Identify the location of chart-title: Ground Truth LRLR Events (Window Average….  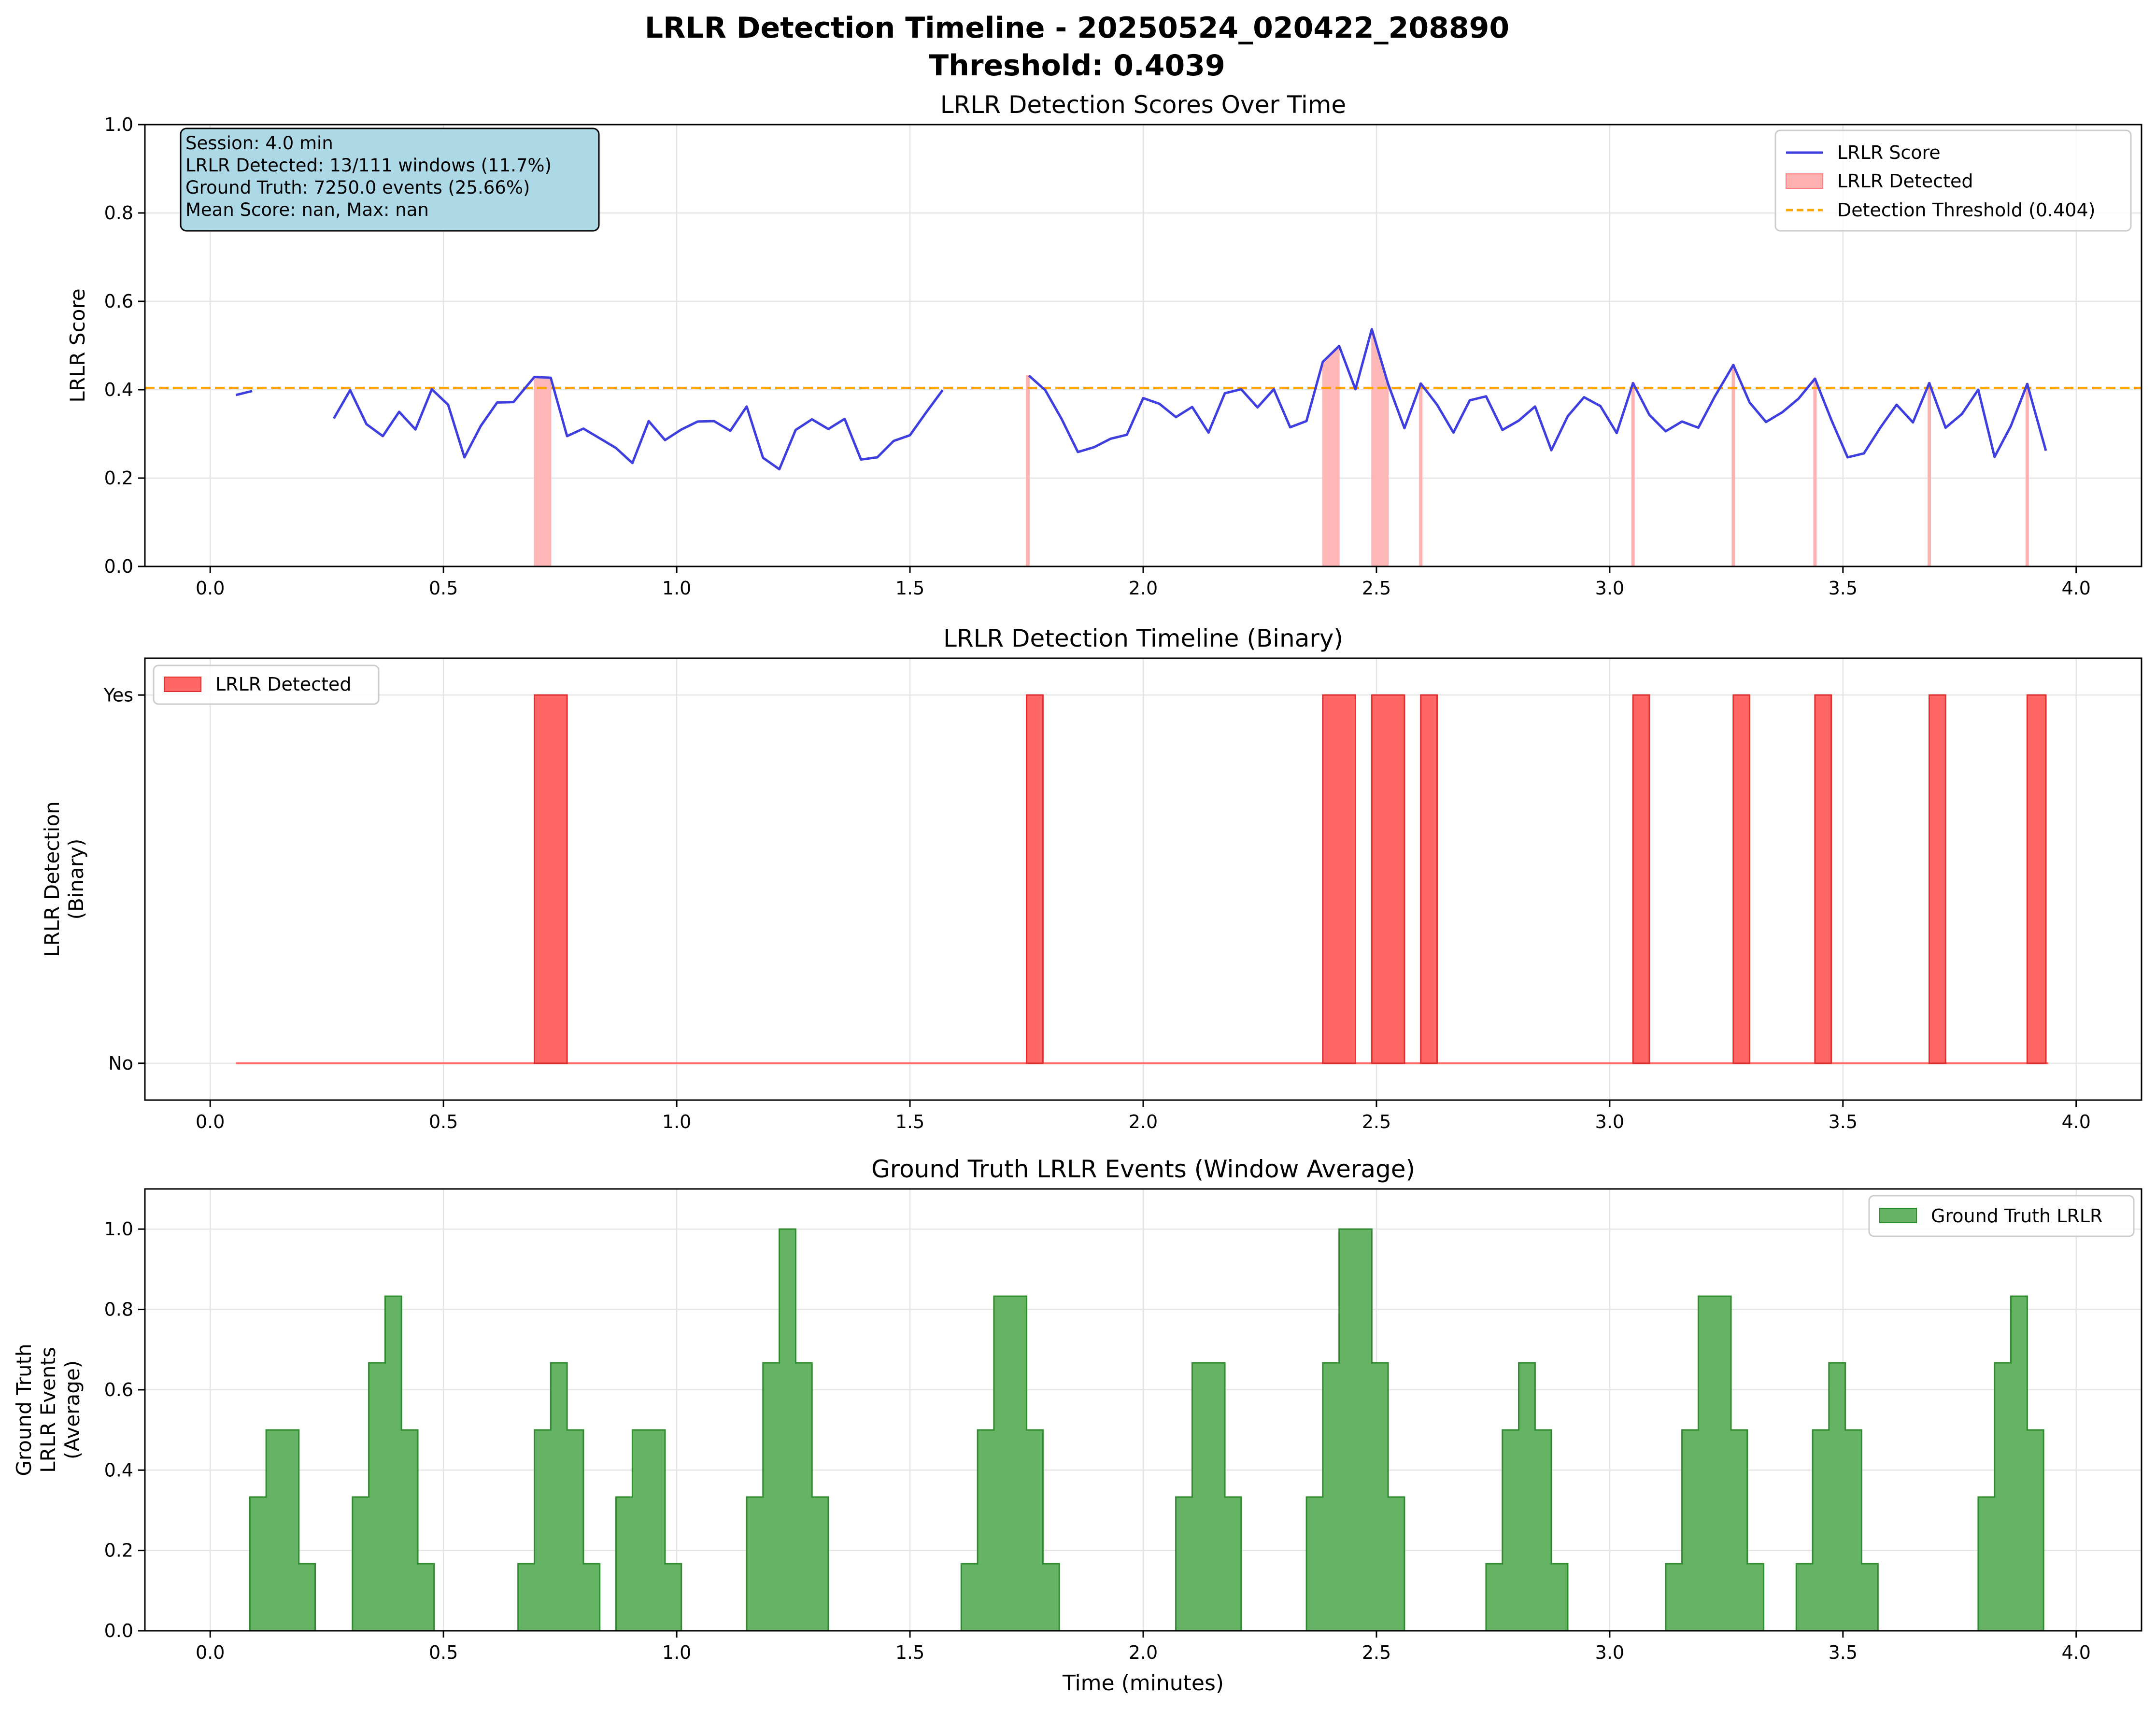
(1143, 1169).